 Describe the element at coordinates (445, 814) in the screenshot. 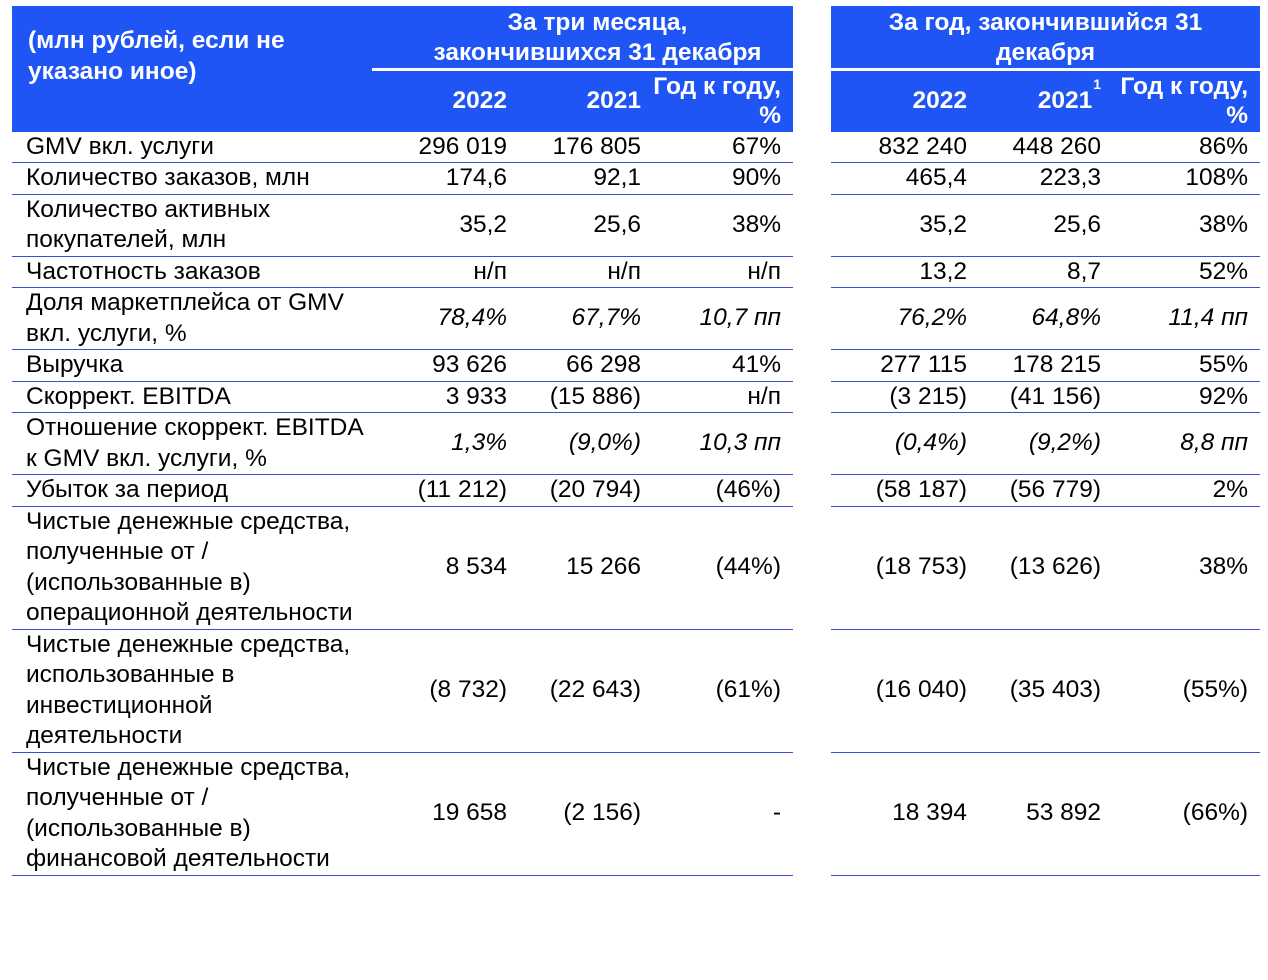

I see `q-2022-value: 19 658` at that location.